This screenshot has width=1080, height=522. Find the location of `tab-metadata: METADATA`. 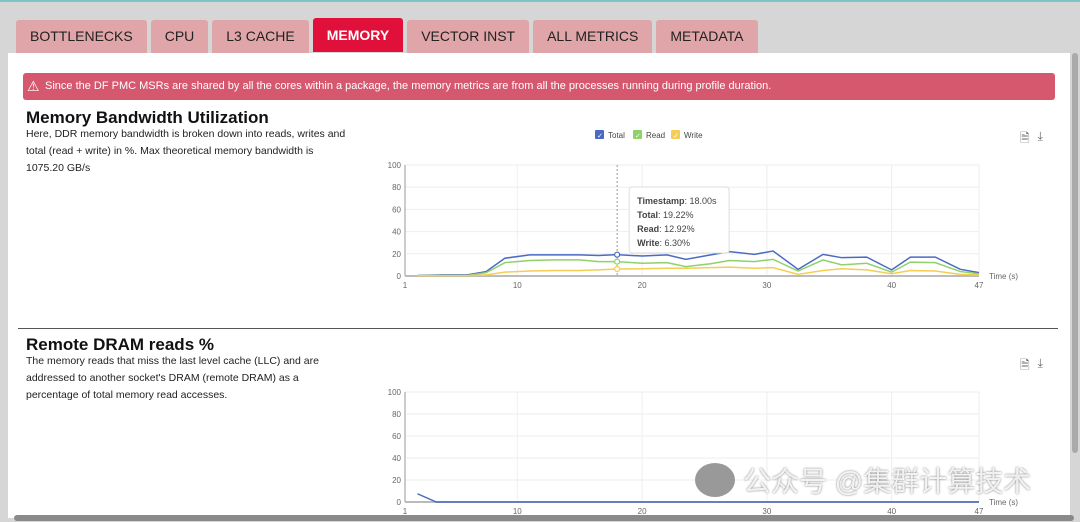

tab-metadata: METADATA is located at coordinates (707, 36).